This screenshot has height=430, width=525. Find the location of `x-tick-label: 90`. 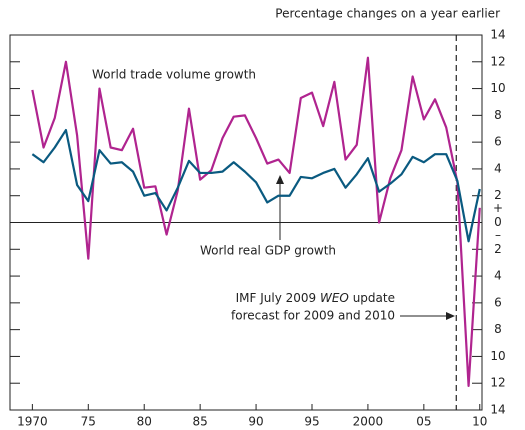

x-tick-label: 90 is located at coordinates (255, 422).